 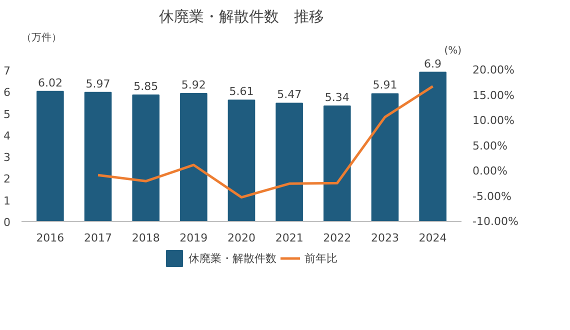 What do you see at coordinates (493, 121) in the screenshot?
I see `y2-tick-label: 10.00%` at bounding box center [493, 121].